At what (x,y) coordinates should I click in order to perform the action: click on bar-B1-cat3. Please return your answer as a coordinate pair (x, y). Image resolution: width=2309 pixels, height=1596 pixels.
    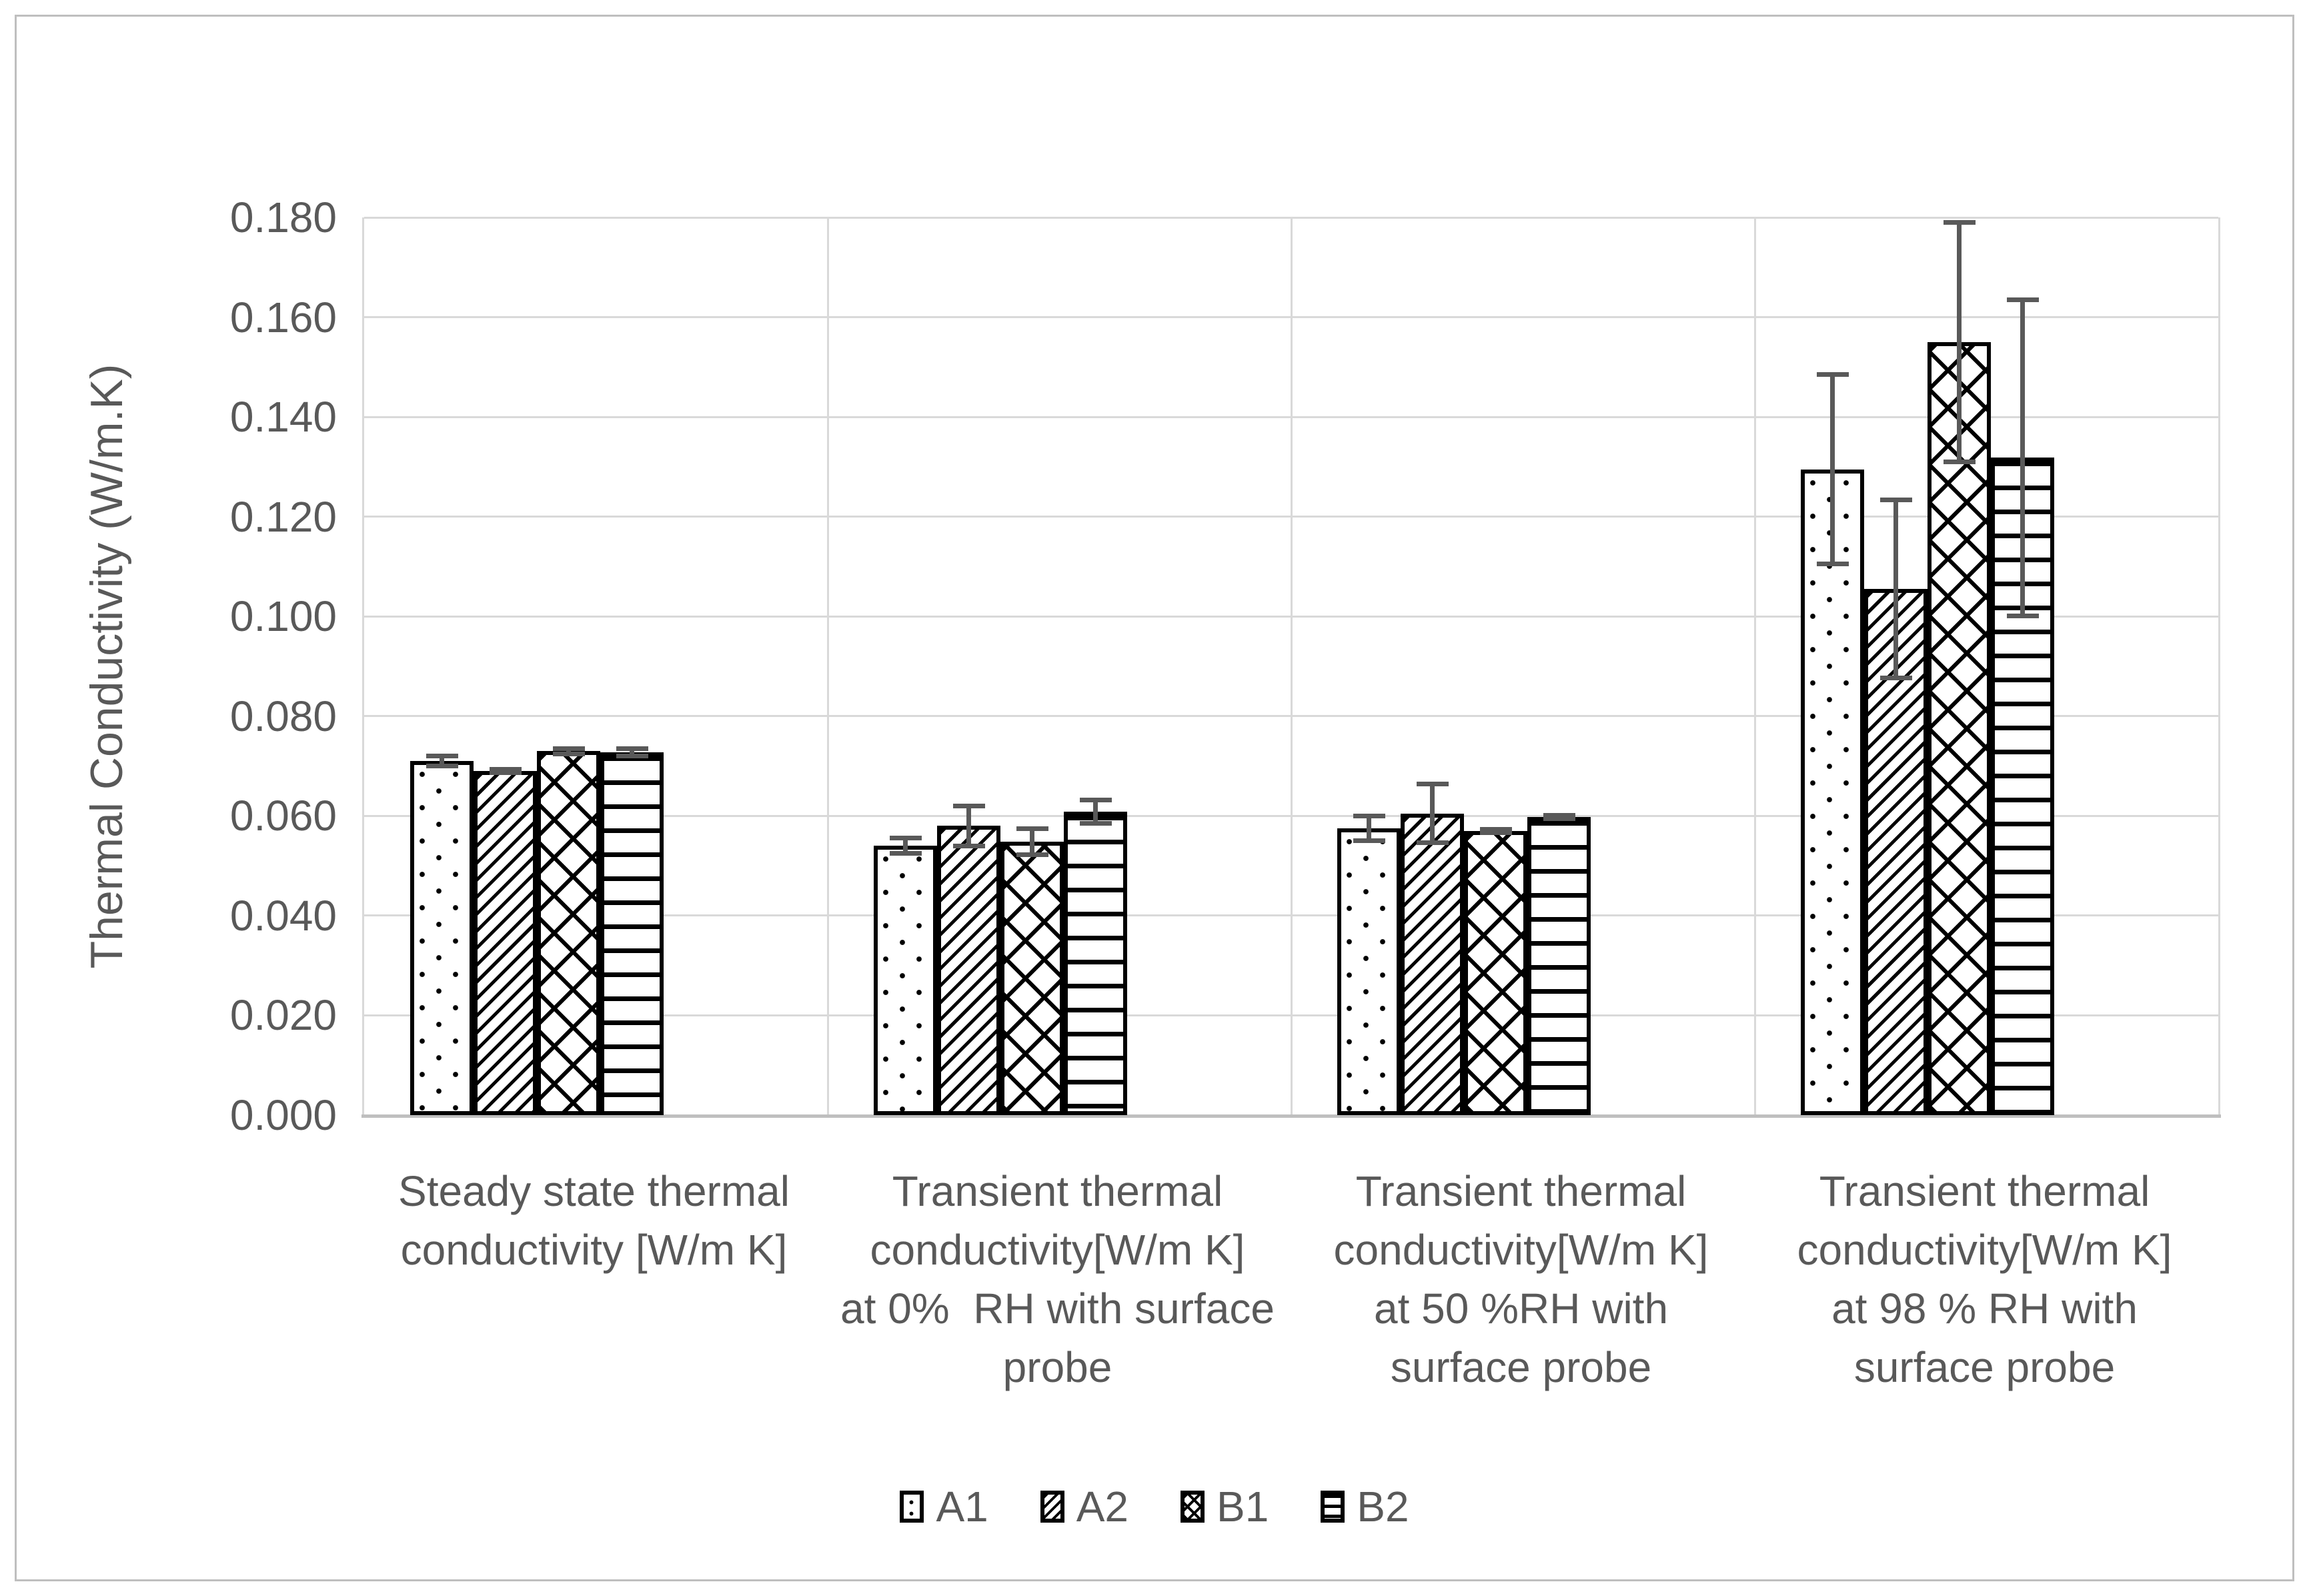
    Looking at the image, I should click on (1496, 972).